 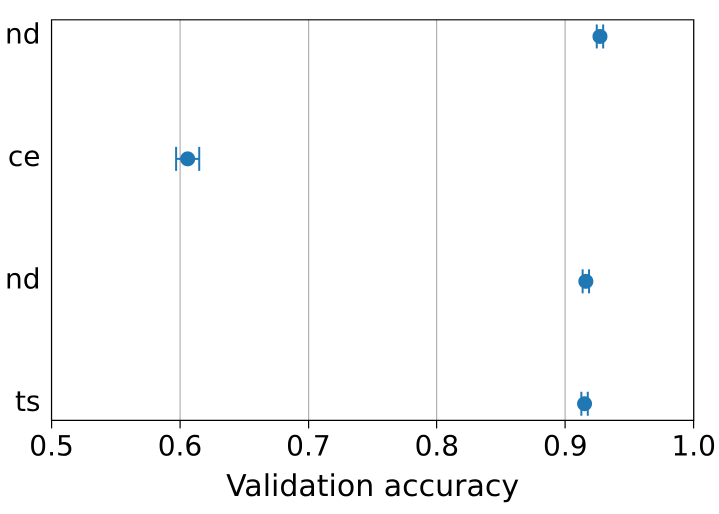 I want to click on x-tick-label: 1.0, so click(x=693, y=445).